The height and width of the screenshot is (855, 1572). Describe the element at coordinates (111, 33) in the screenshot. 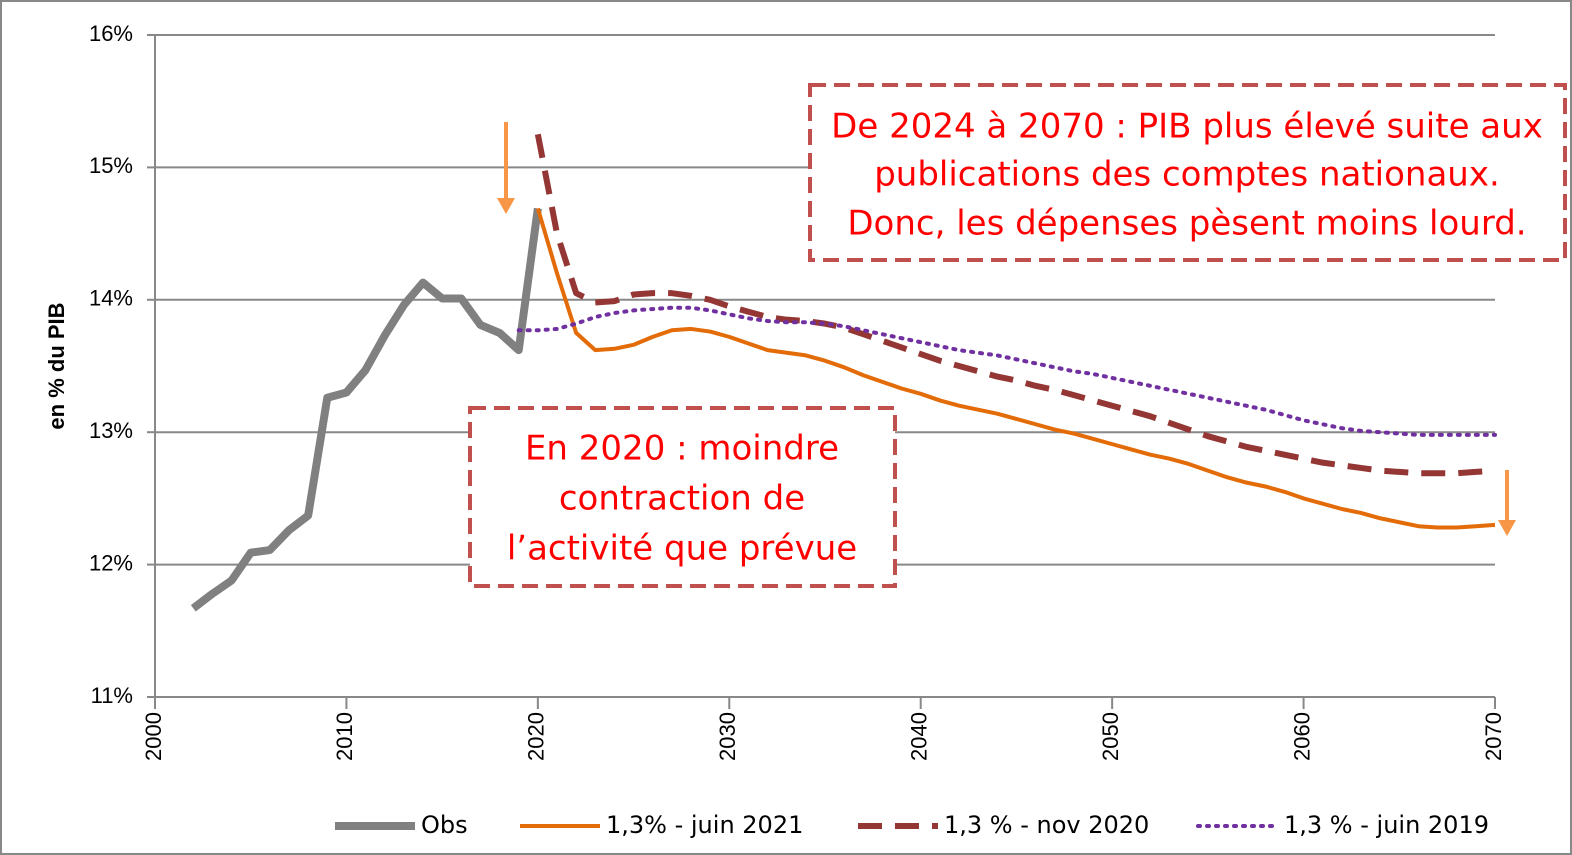

I see `y-tick-label: 16%` at that location.